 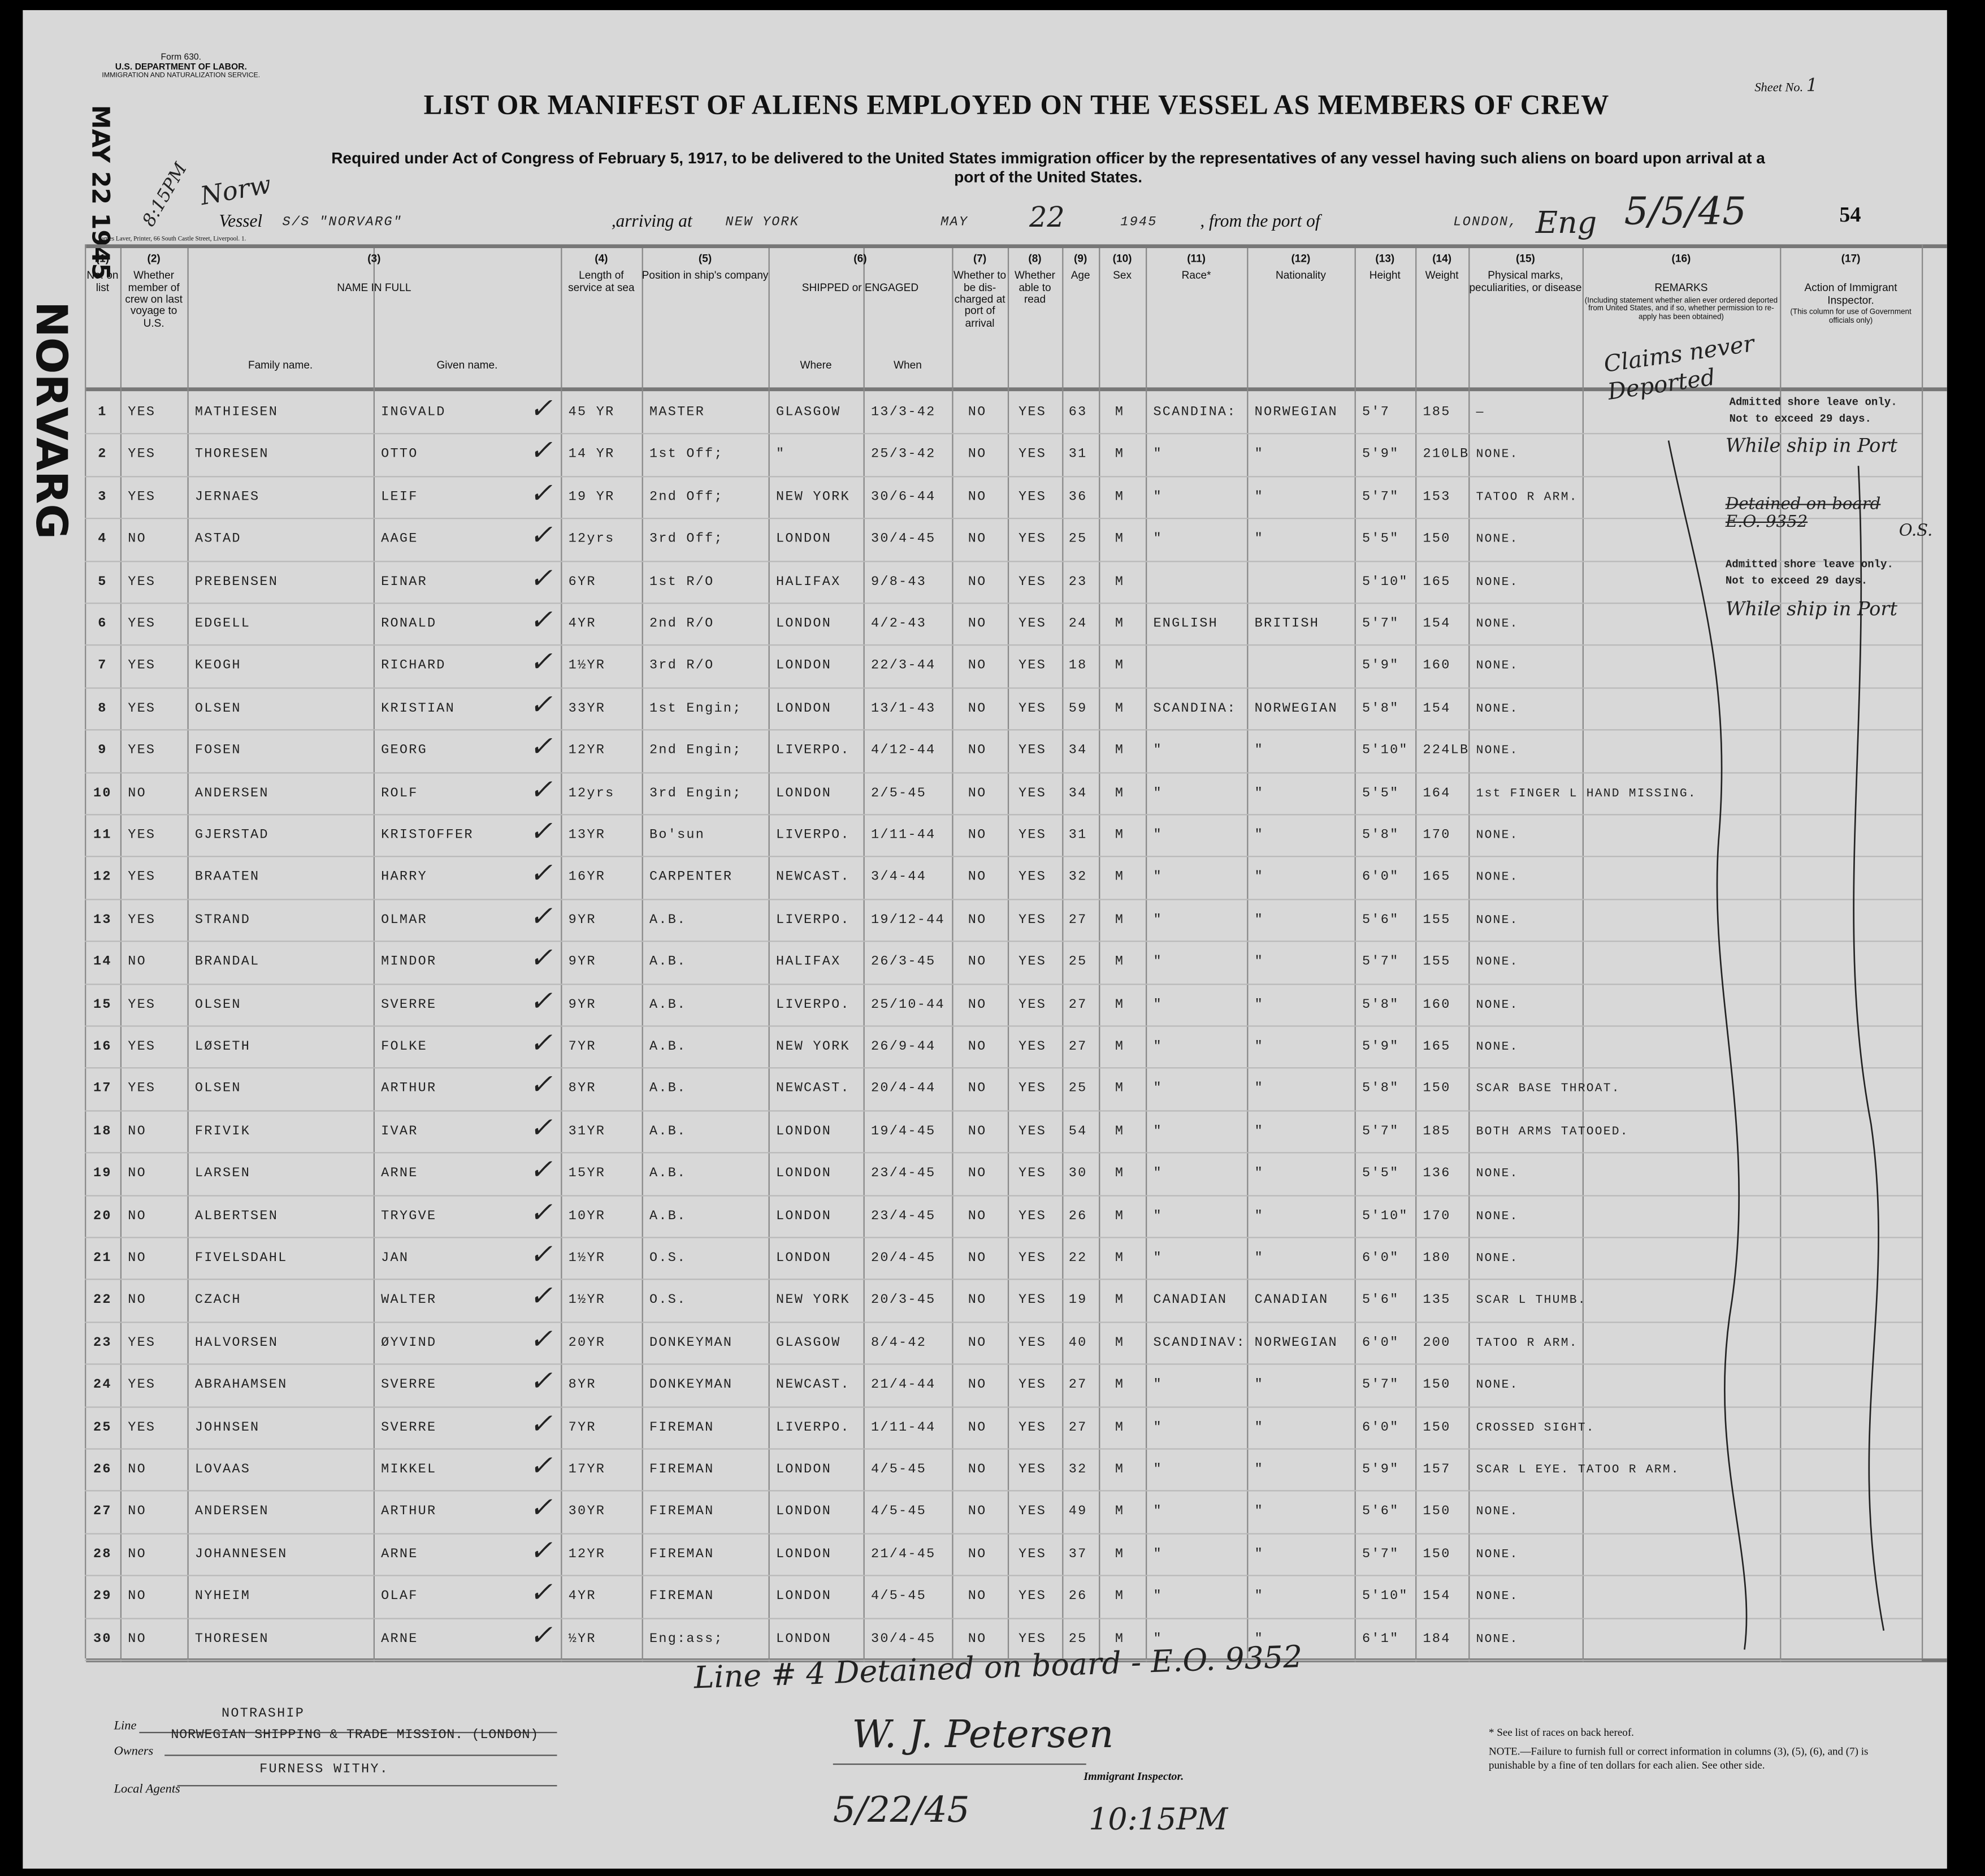 What do you see at coordinates (137, 1132) in the screenshot?
I see `prior-voyage: NO` at bounding box center [137, 1132].